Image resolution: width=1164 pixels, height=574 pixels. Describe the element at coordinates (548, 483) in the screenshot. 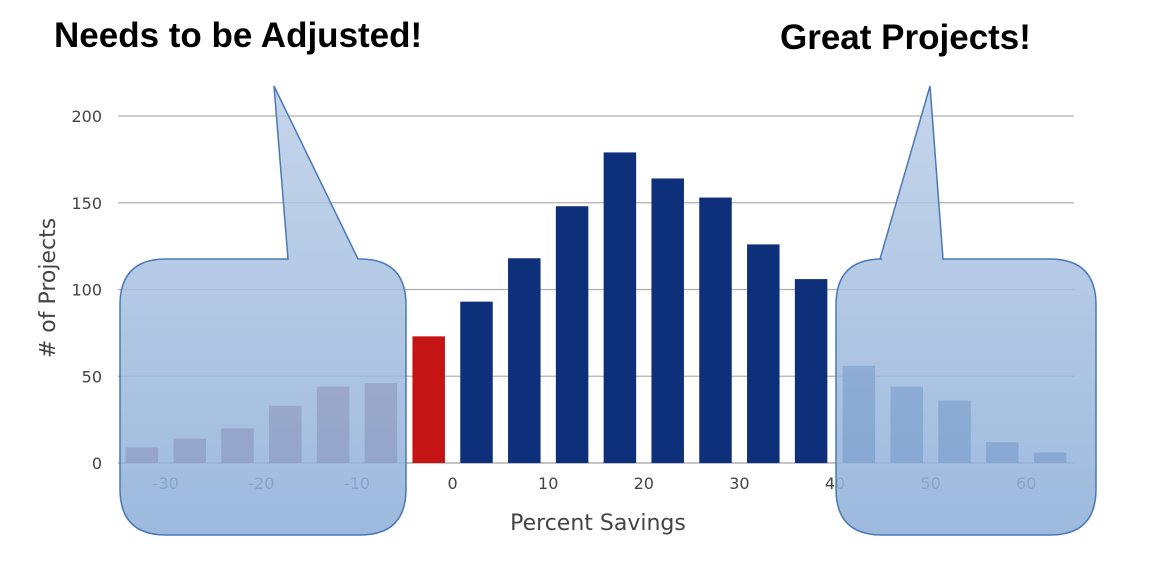

I see `x-tick-label: 10` at that location.